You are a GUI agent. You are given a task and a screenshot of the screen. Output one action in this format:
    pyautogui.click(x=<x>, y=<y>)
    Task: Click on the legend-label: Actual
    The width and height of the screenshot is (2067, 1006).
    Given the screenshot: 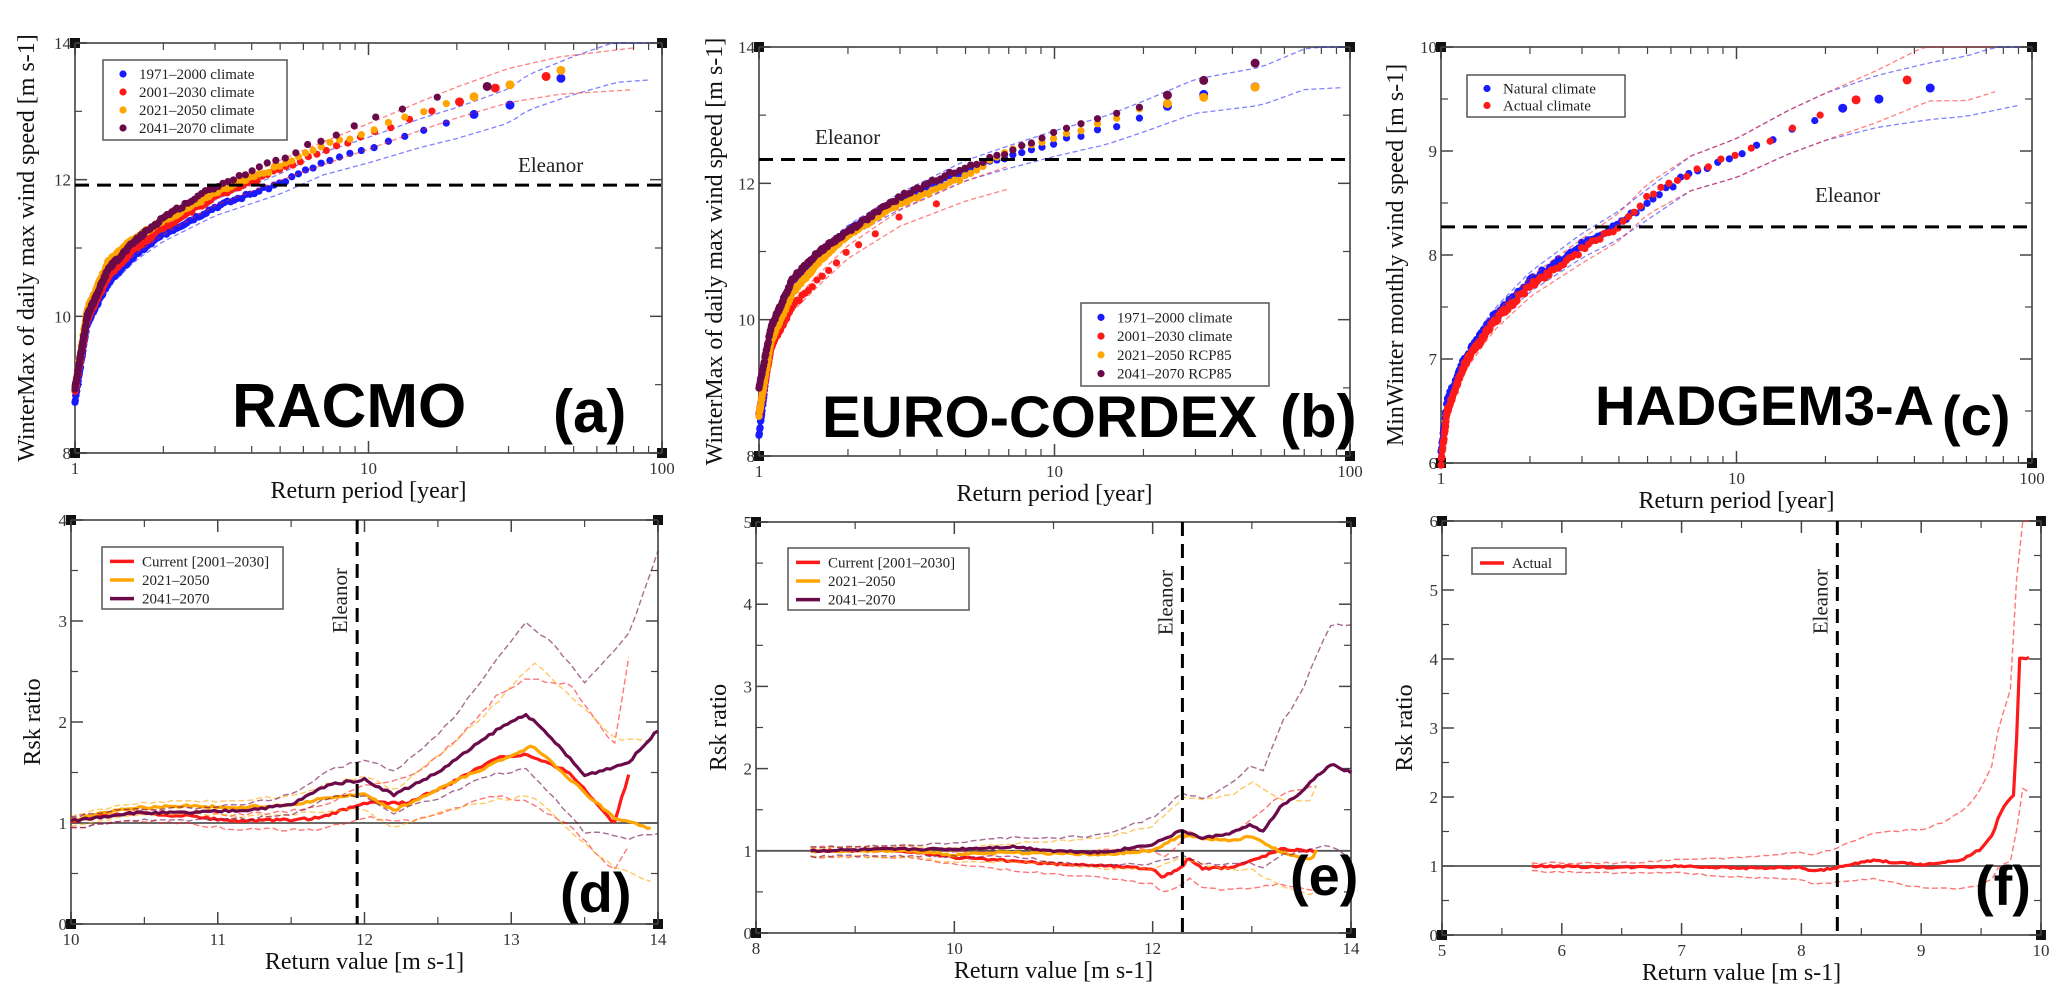 What is the action you would take?
    pyautogui.click(x=1532, y=564)
    